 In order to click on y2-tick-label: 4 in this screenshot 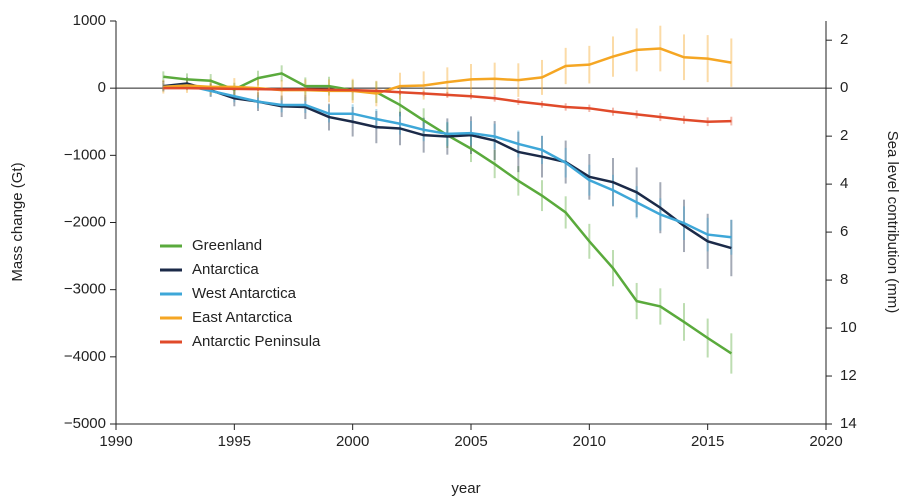, I will do `click(844, 183)`.